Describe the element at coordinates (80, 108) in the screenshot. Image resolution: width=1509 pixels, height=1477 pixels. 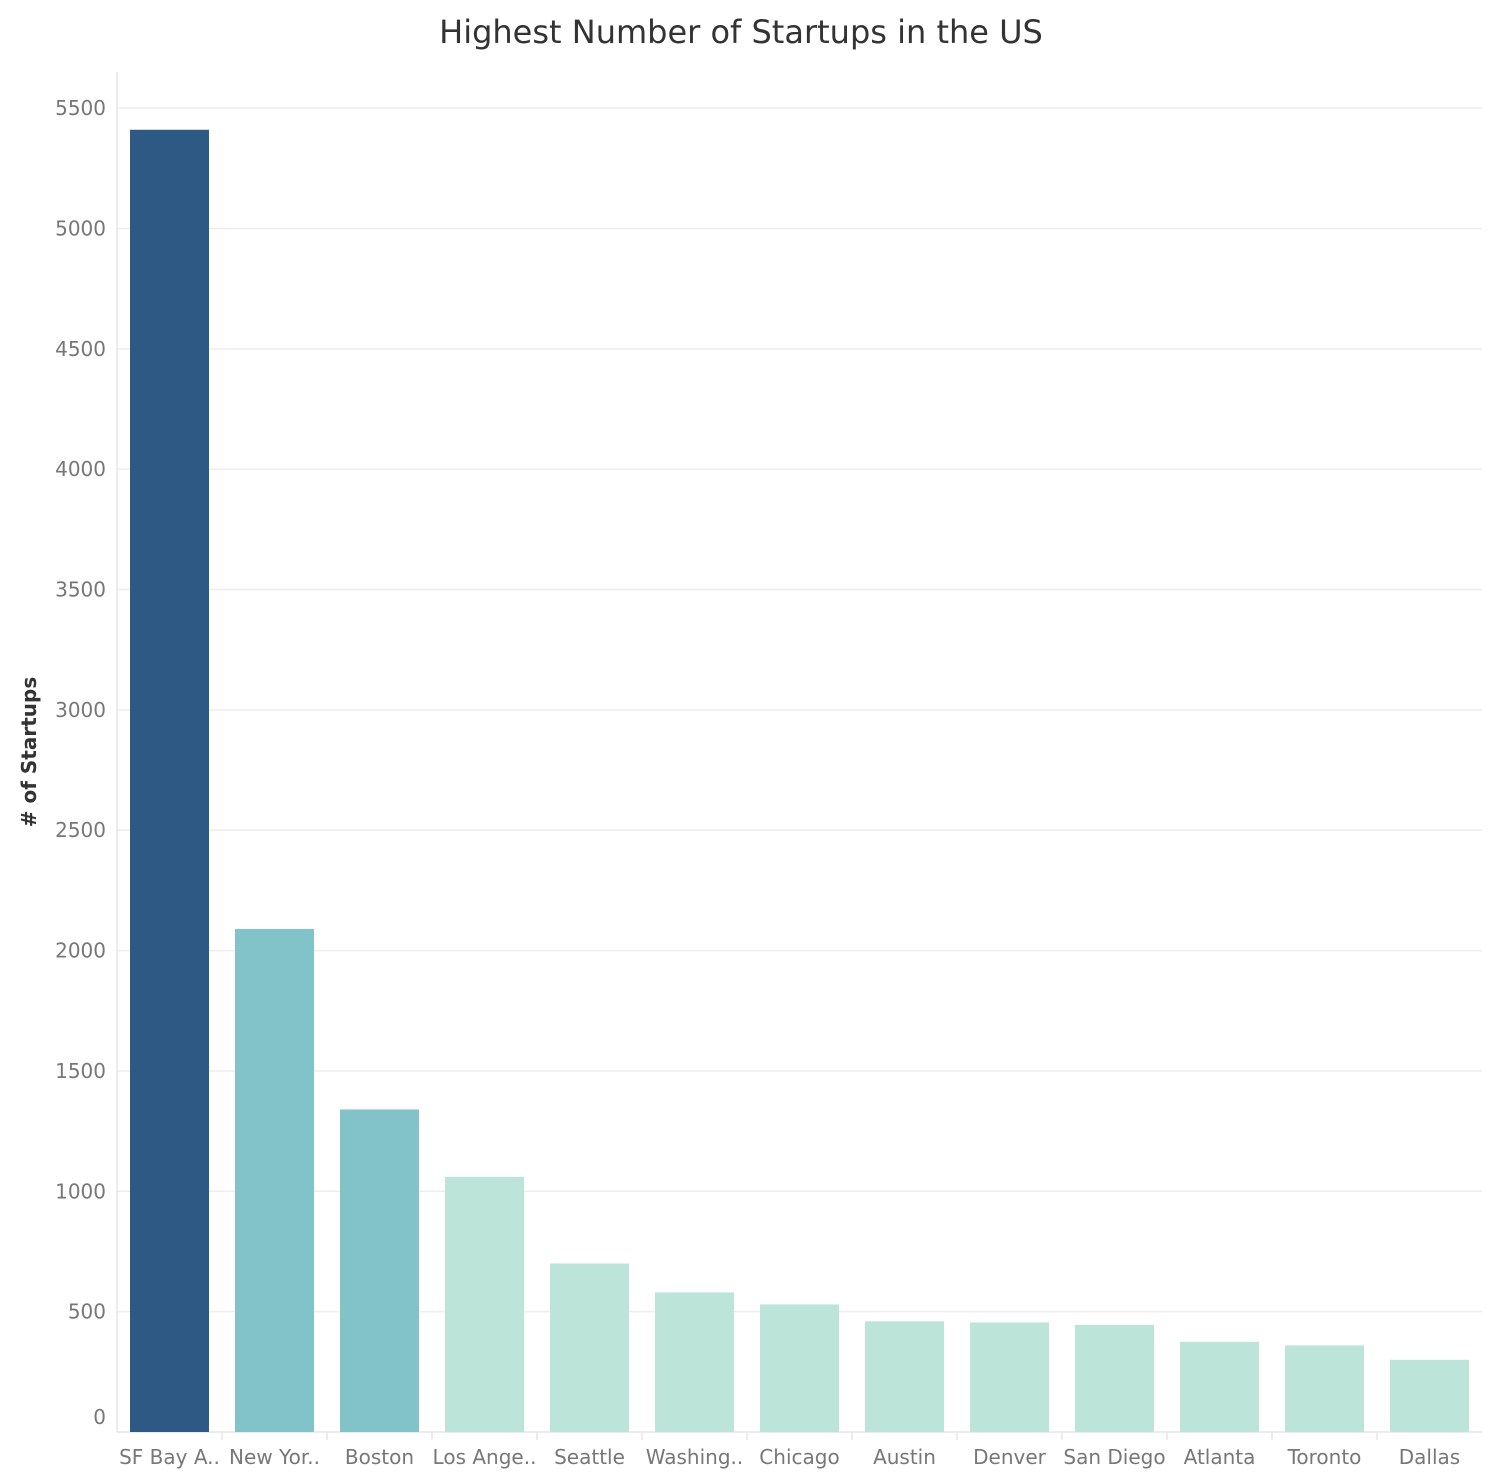
I see `y-tick-label: 5500` at that location.